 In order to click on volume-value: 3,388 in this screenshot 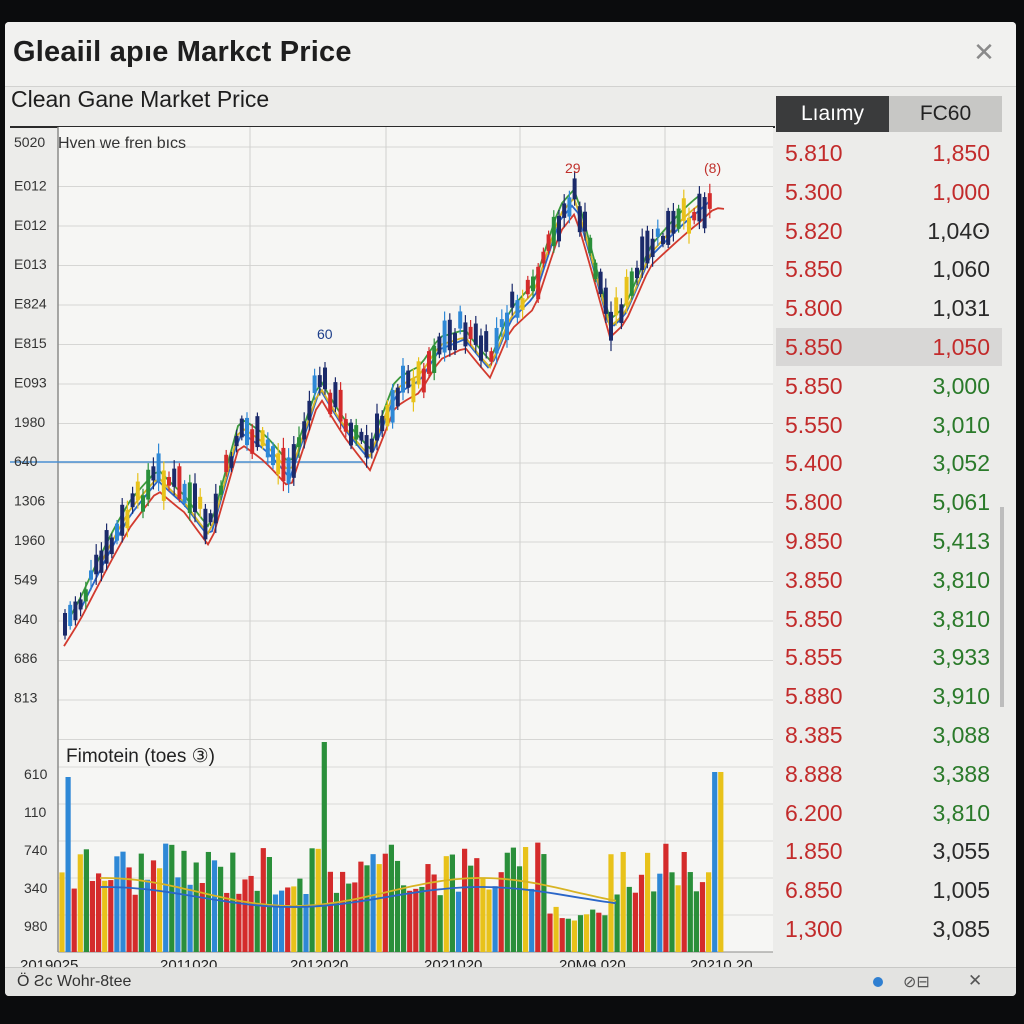, I will do `click(961, 773)`.